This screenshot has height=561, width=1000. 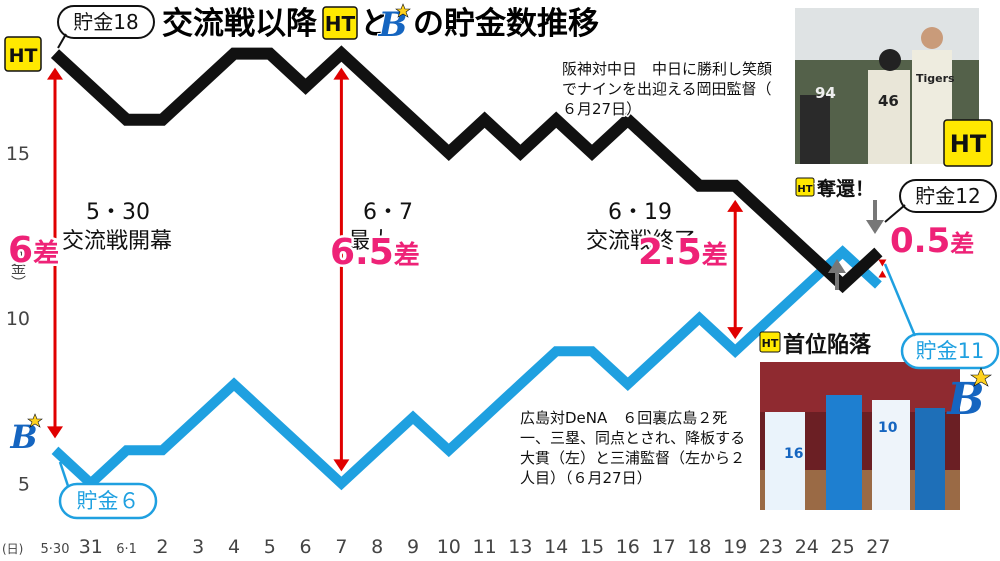 What do you see at coordinates (105, 22) in the screenshot?
I see `tigers-start-label: 貯金18` at bounding box center [105, 22].